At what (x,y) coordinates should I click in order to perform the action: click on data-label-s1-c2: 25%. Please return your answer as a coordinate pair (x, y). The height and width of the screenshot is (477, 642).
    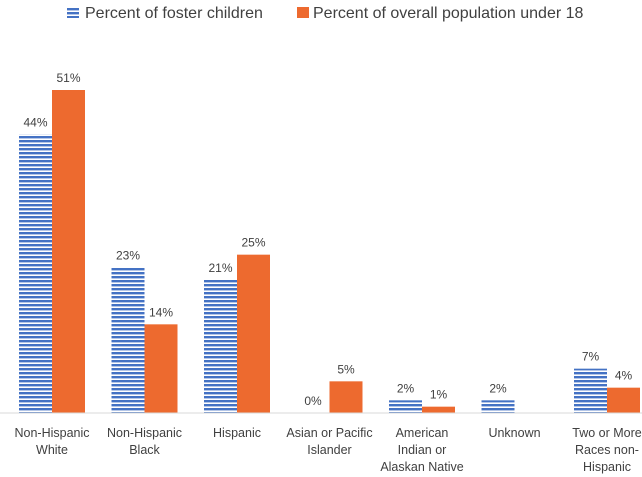
    Looking at the image, I should click on (253, 243).